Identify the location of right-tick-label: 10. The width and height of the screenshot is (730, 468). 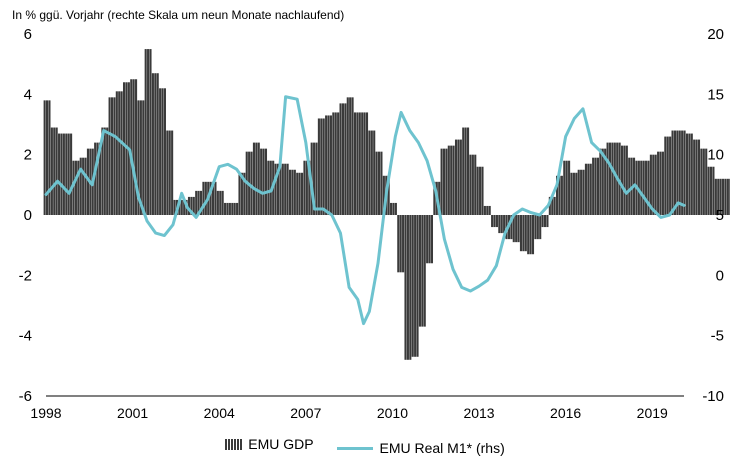
(715, 155).